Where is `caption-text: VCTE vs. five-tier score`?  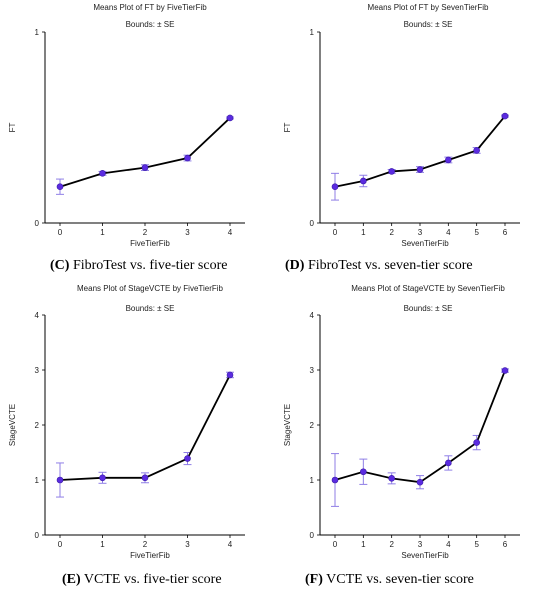
caption-text: VCTE vs. five-tier score is located at coordinates (151, 579).